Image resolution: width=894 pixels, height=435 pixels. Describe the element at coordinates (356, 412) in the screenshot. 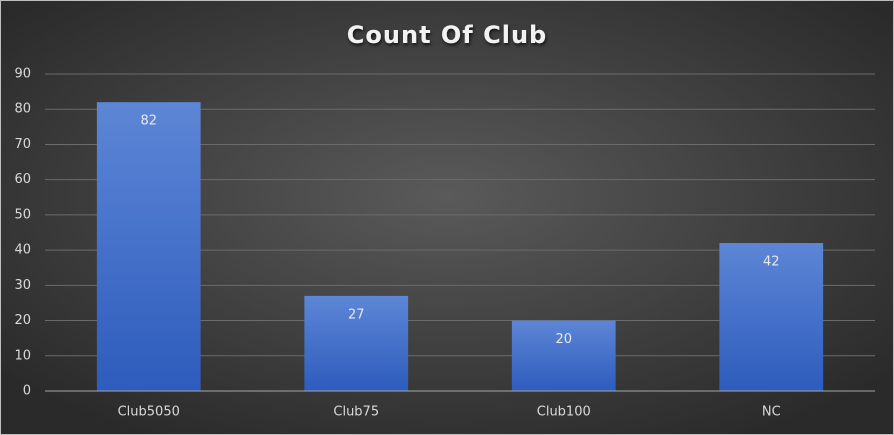

I see `x-tick-label: Club75` at that location.